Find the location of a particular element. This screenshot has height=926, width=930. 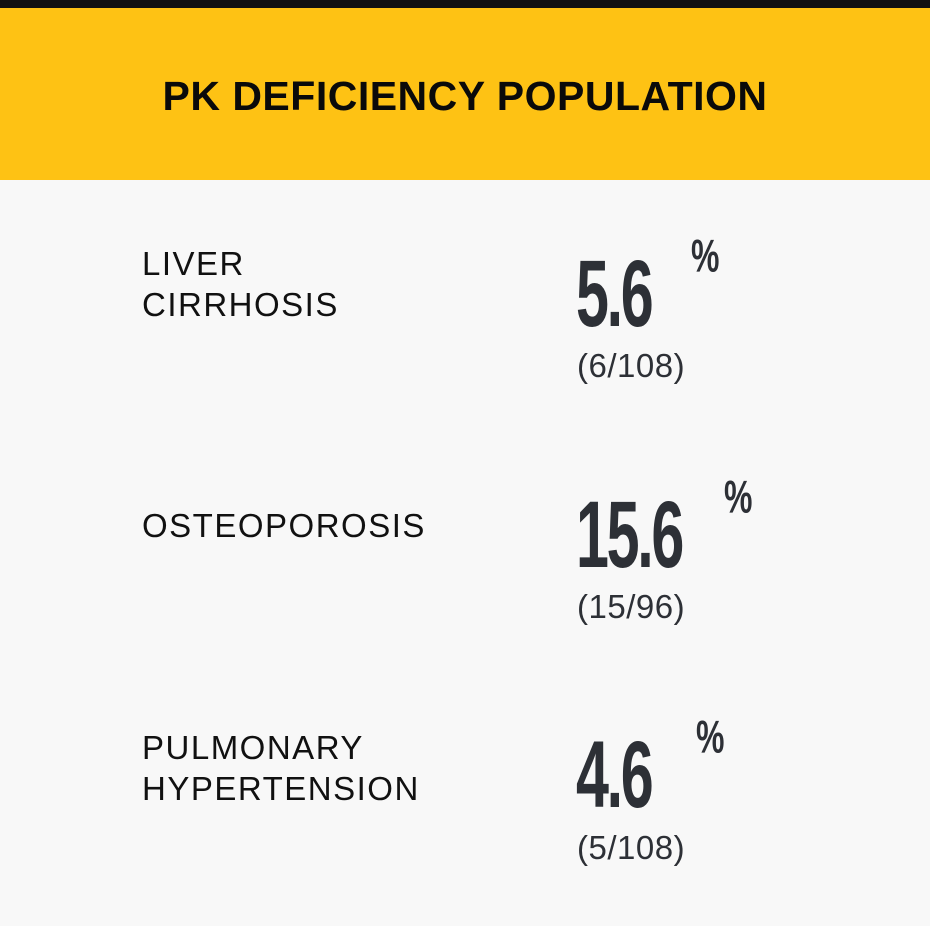

stat-percentage-value: 4.6 is located at coordinates (615, 774).